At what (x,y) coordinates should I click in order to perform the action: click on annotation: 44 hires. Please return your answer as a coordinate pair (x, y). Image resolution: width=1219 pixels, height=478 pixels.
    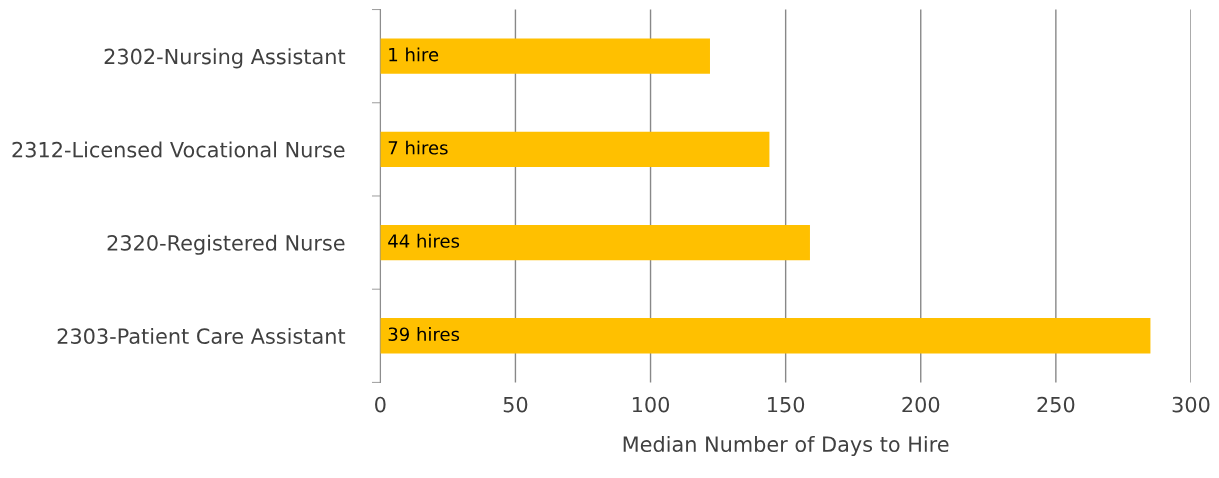
    Looking at the image, I should click on (424, 240).